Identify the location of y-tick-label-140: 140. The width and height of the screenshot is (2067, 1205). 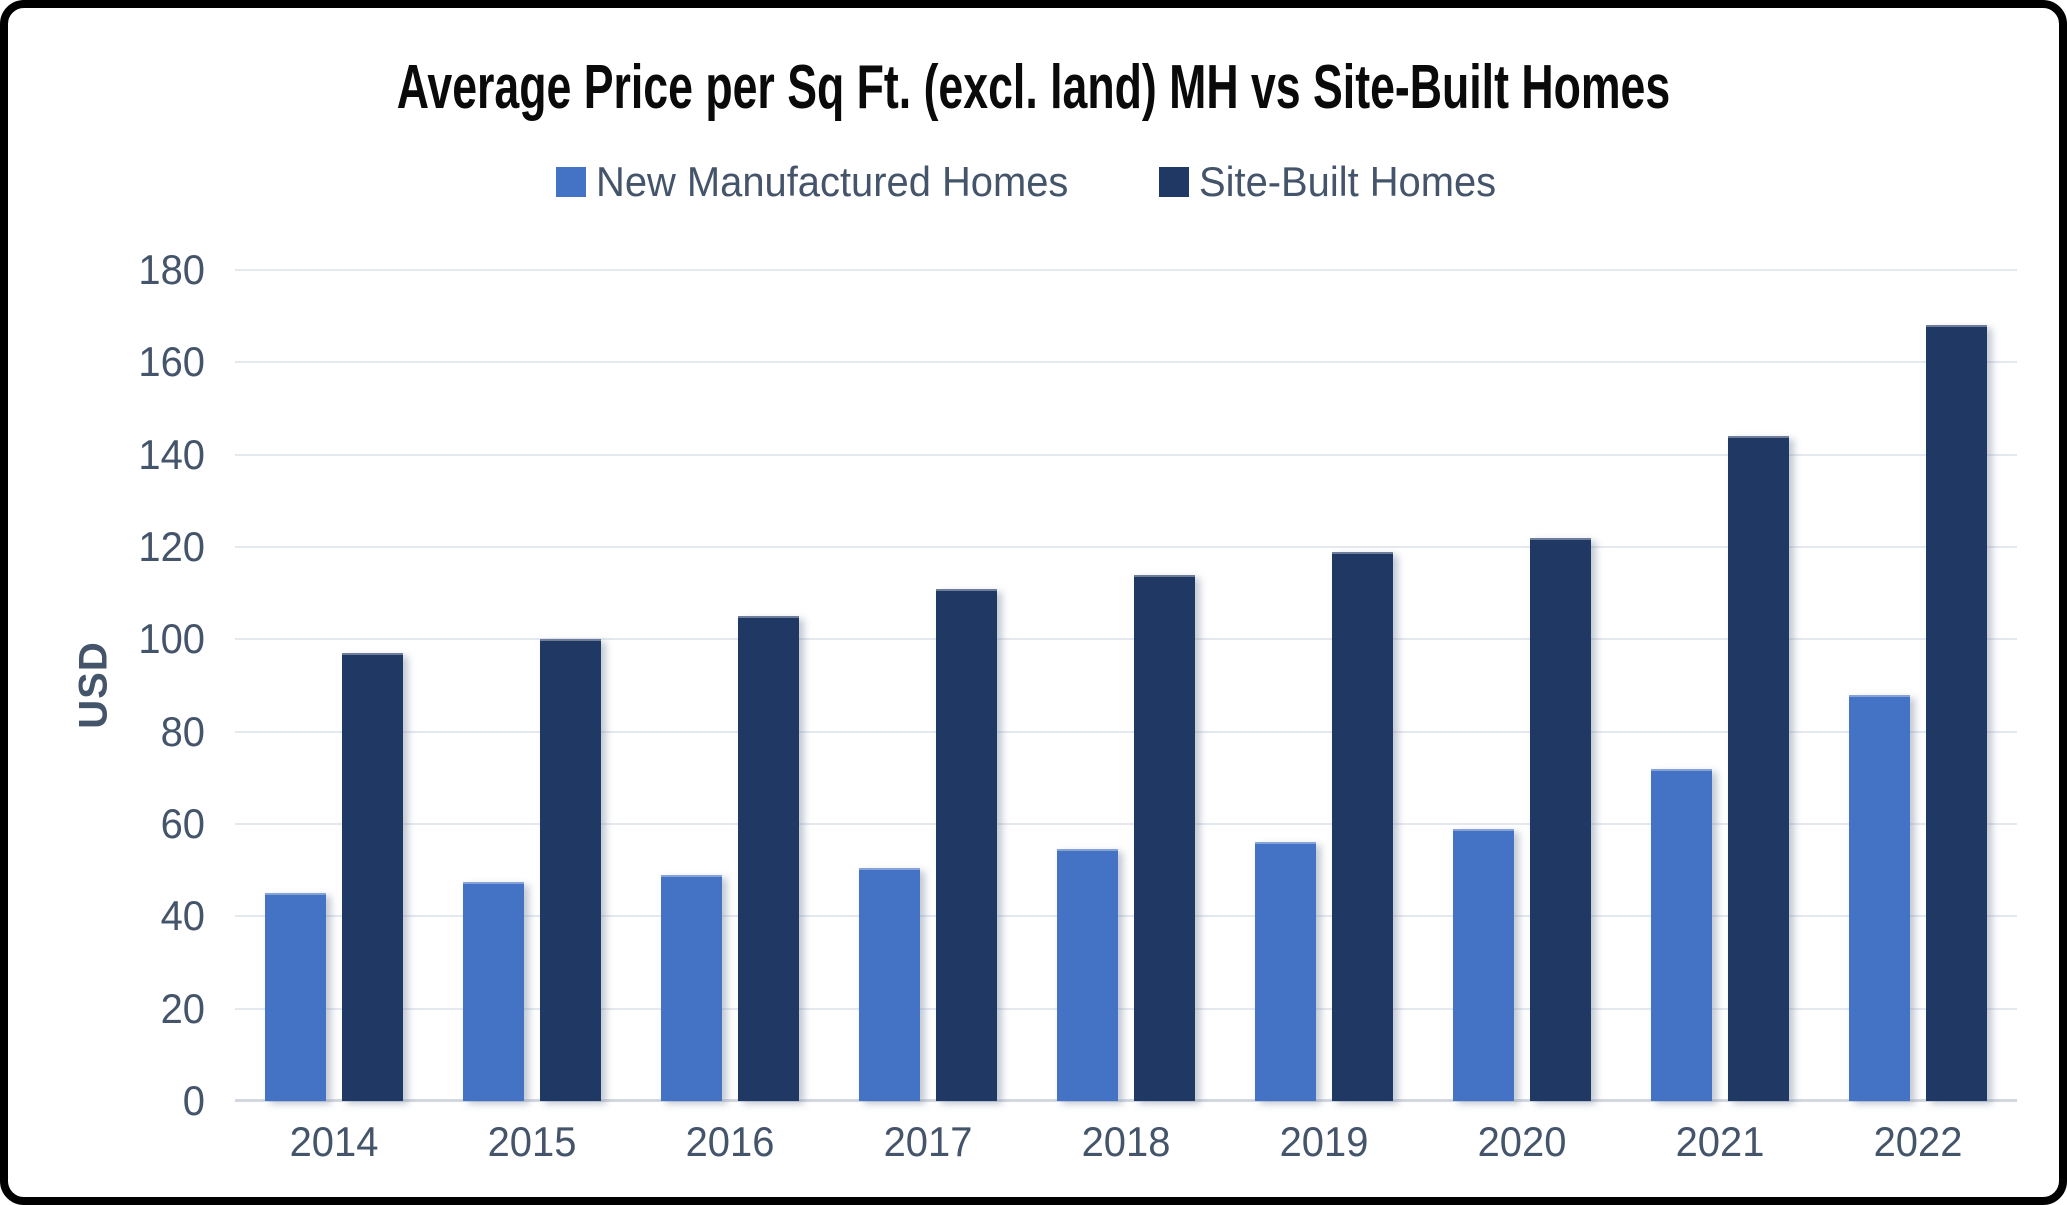
(171, 454).